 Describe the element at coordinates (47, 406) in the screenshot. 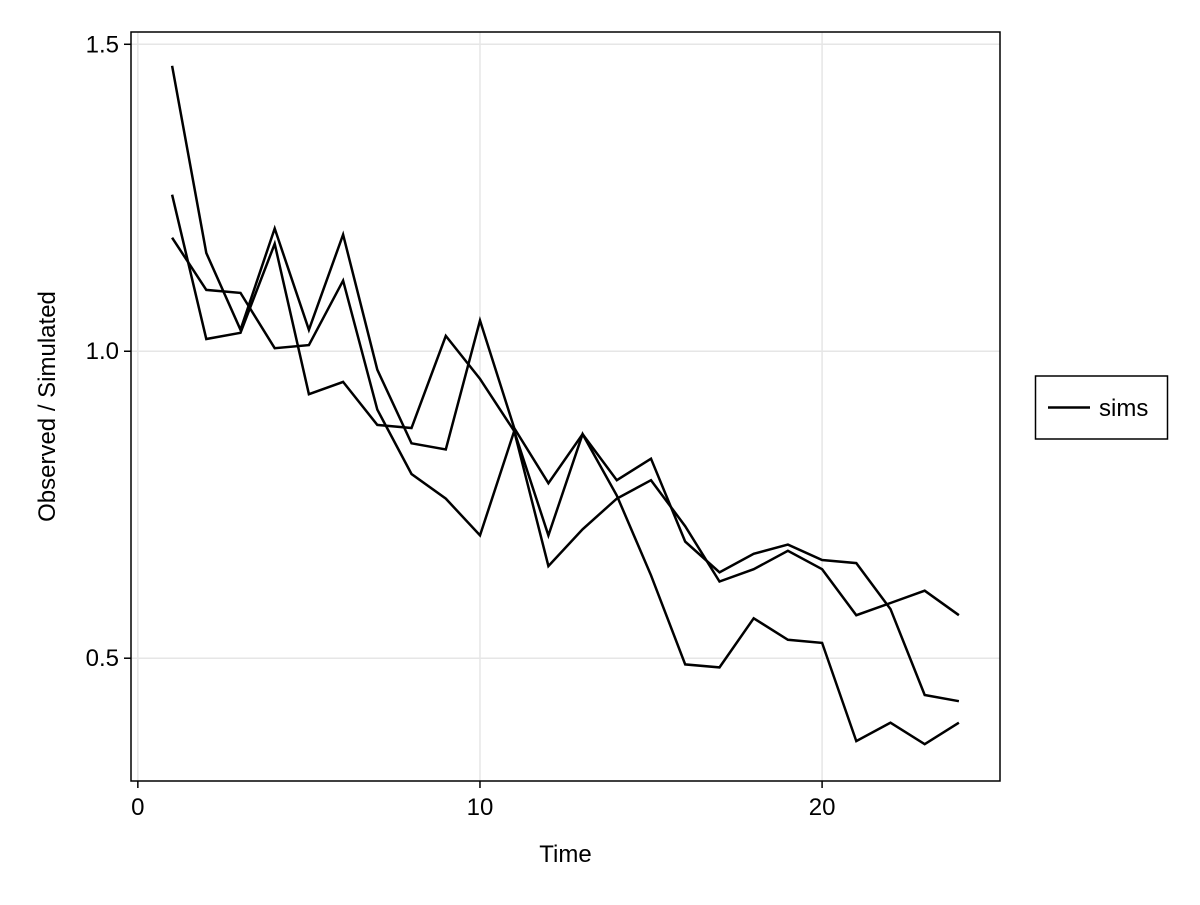

I see `y-axis-label: Observed / Simulated` at that location.